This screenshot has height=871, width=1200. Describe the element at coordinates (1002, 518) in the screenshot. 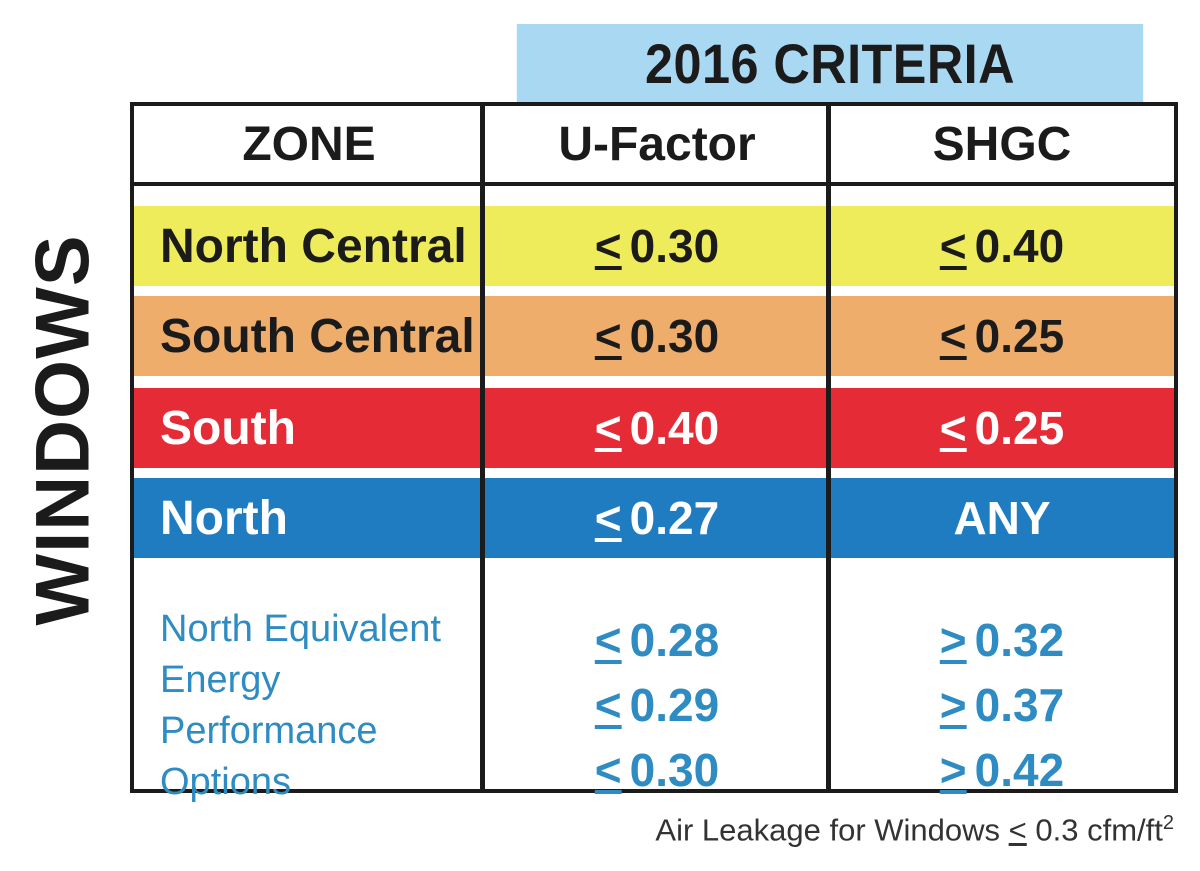

I see `shgc-value: ANY` at that location.